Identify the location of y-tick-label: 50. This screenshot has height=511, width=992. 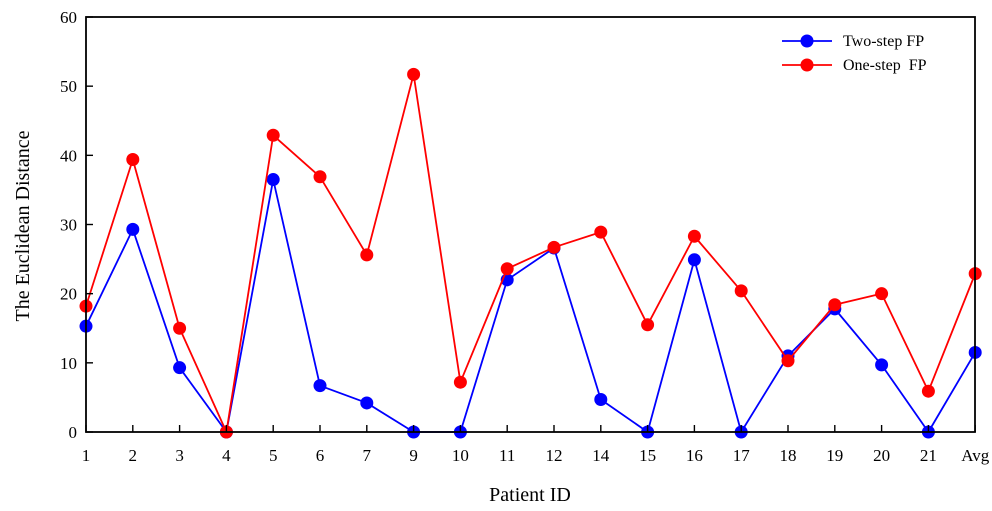
(68, 86).